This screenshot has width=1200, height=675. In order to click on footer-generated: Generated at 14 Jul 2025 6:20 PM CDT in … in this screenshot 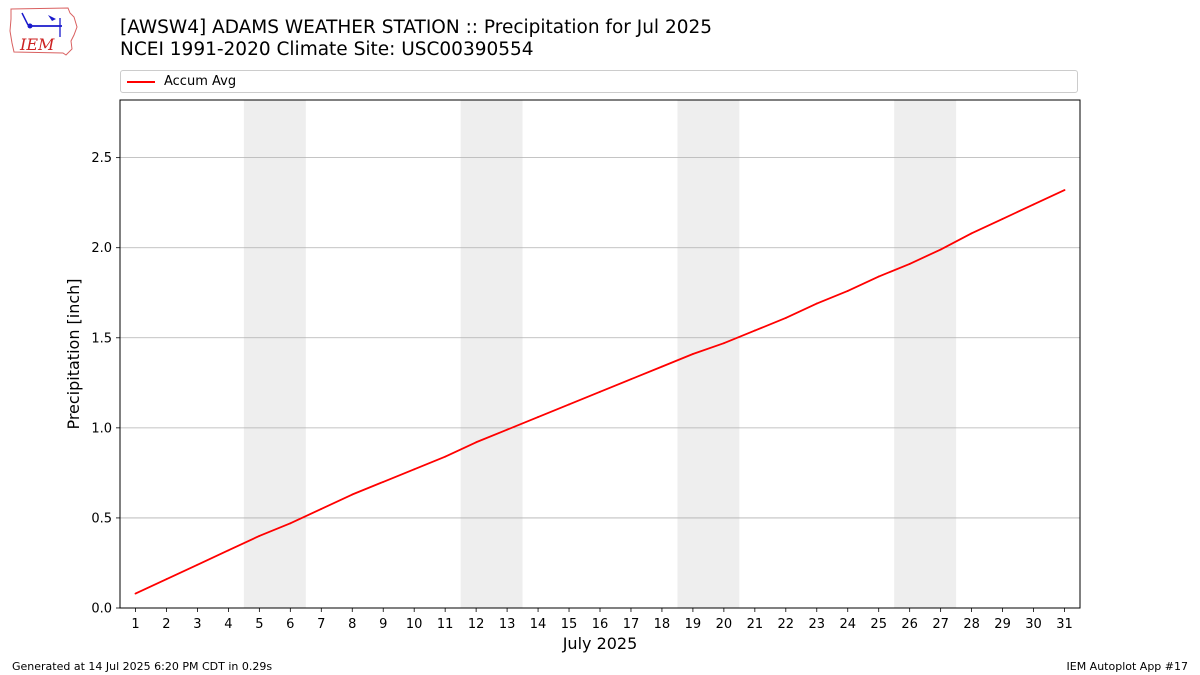, I will do `click(142, 666)`.